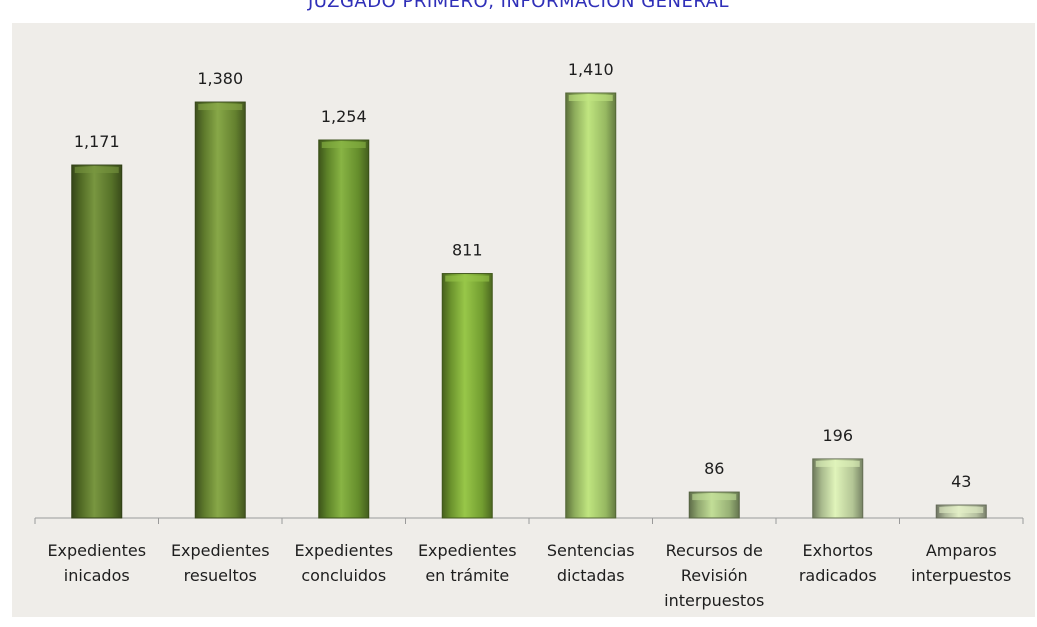 This screenshot has width=1037, height=627. Describe the element at coordinates (97, 141) in the screenshot. I see `data-label: 1,171` at that location.